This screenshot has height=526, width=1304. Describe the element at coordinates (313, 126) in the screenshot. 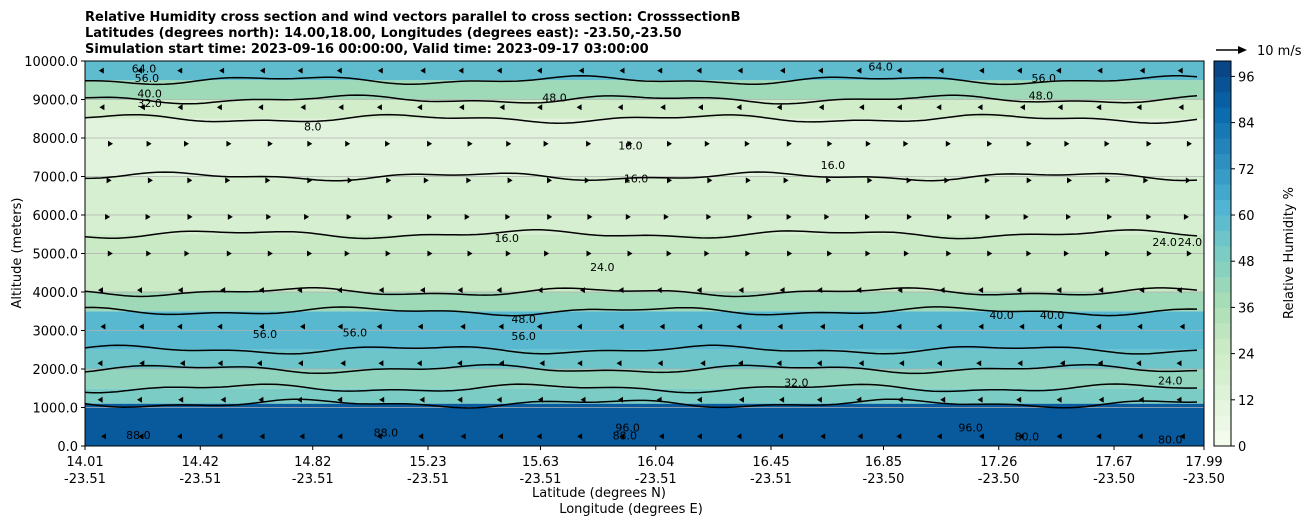

I see `contour-label-8: 8.0` at that location.